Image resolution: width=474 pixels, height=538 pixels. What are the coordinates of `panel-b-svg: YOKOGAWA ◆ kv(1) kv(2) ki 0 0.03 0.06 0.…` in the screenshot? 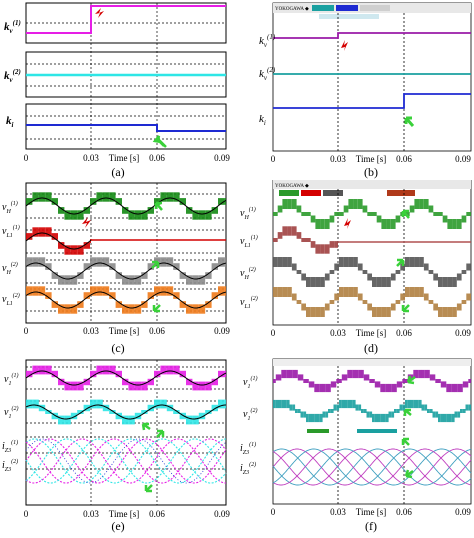 It's located at (365, 90).